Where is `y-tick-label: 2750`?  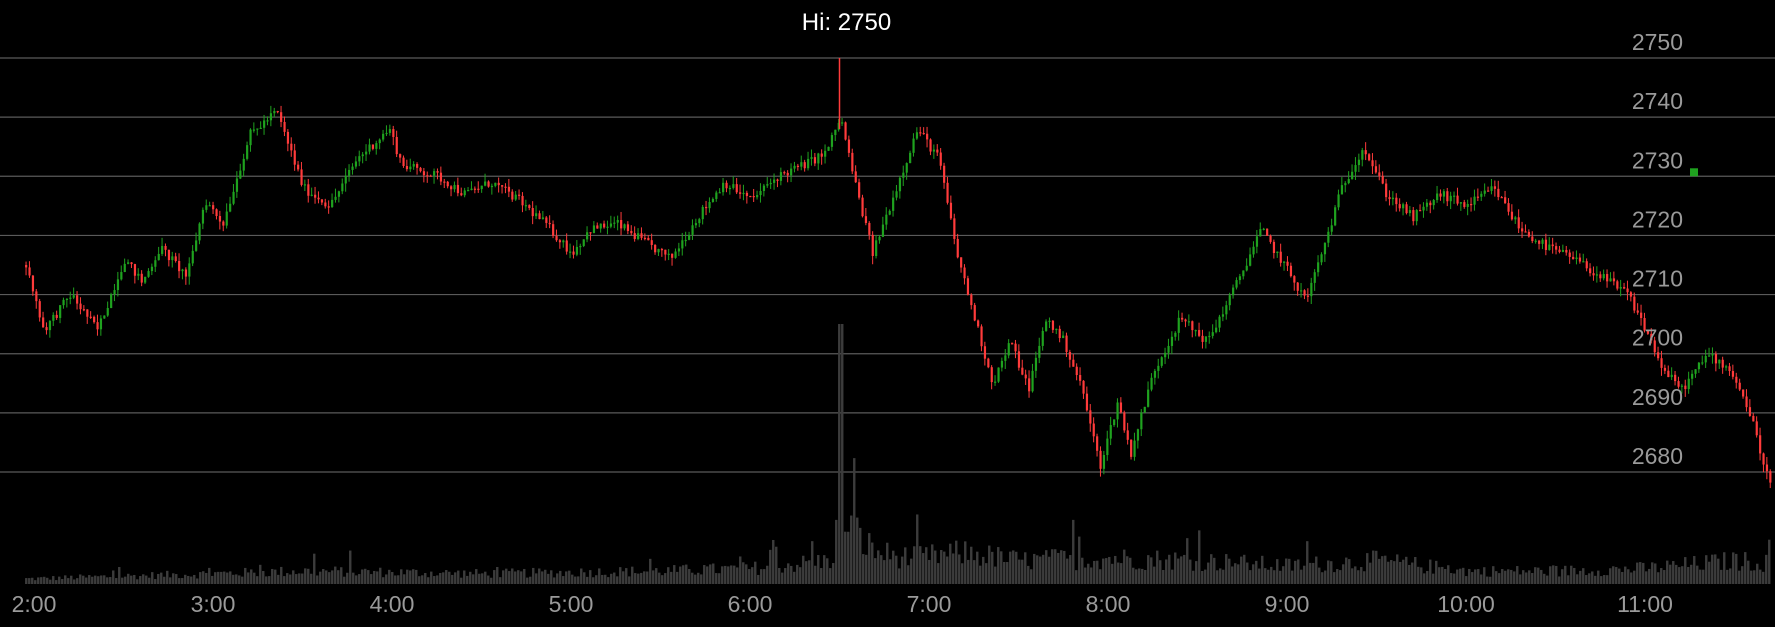
y-tick-label: 2750 is located at coordinates (1657, 42).